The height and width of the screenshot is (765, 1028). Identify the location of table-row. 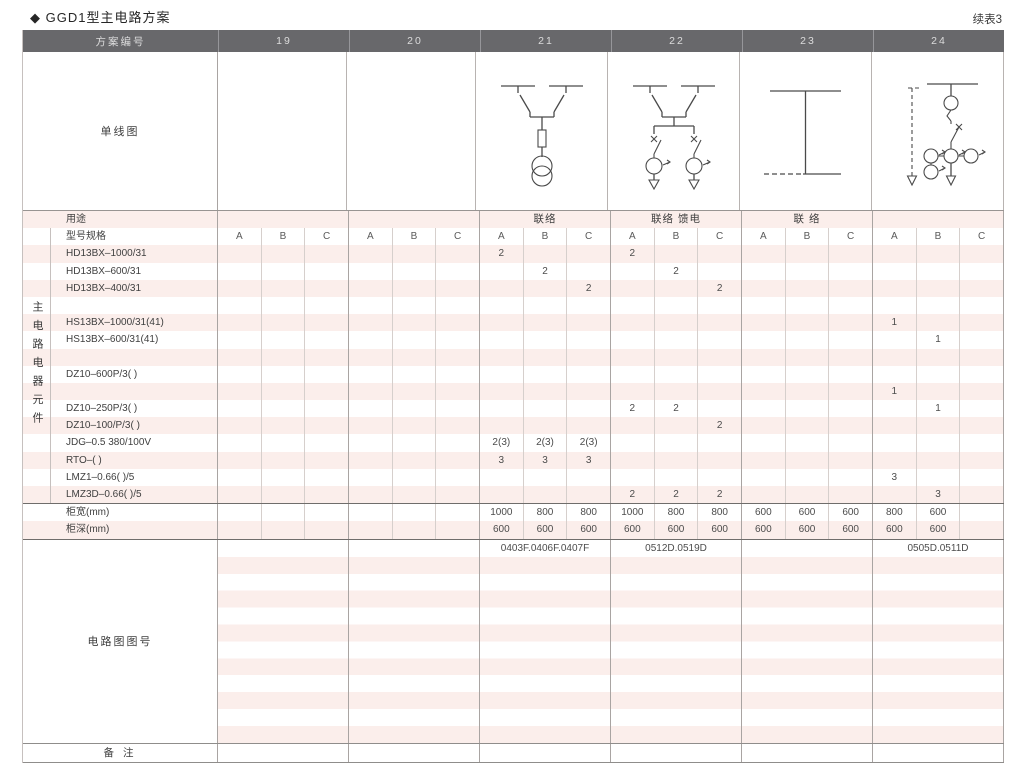
(513, 357).